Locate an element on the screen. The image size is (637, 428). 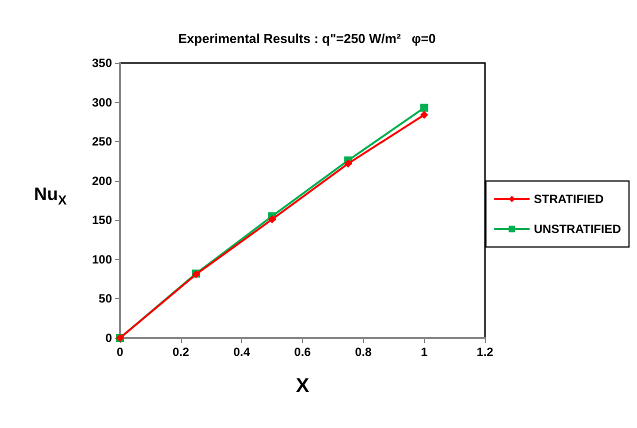
y-tick-label: 50 is located at coordinates (105, 299).